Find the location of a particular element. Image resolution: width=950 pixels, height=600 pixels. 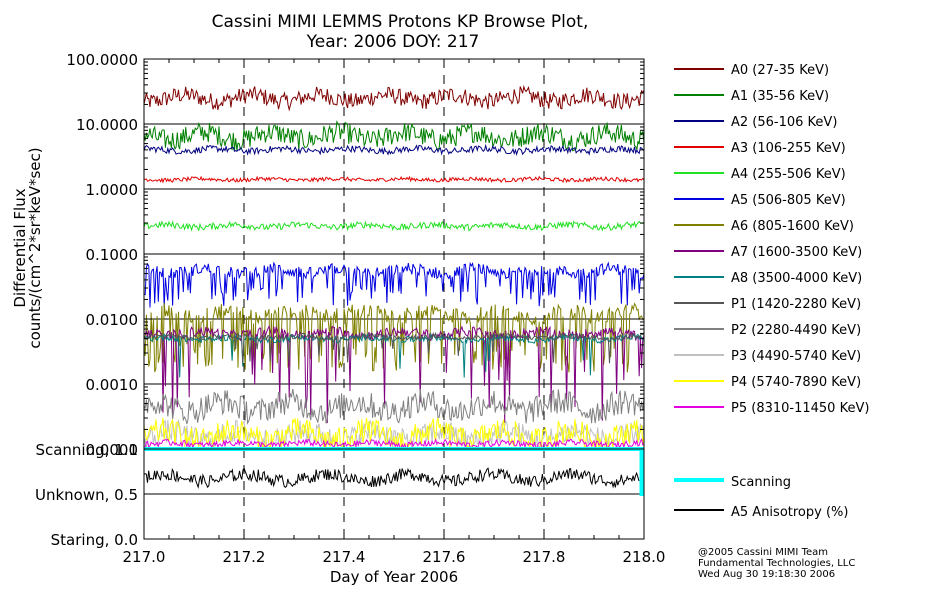

flux-y-tick-label: 0.0001 is located at coordinates (112, 450).